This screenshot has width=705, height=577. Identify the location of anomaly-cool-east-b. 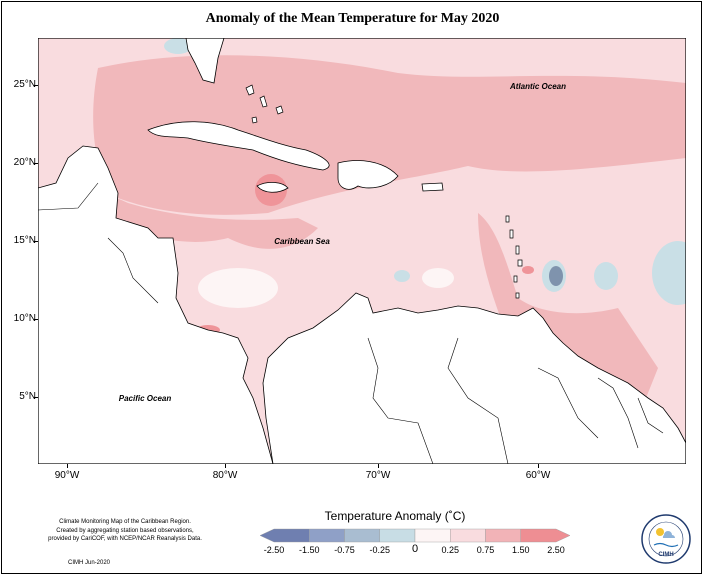
(606, 276).